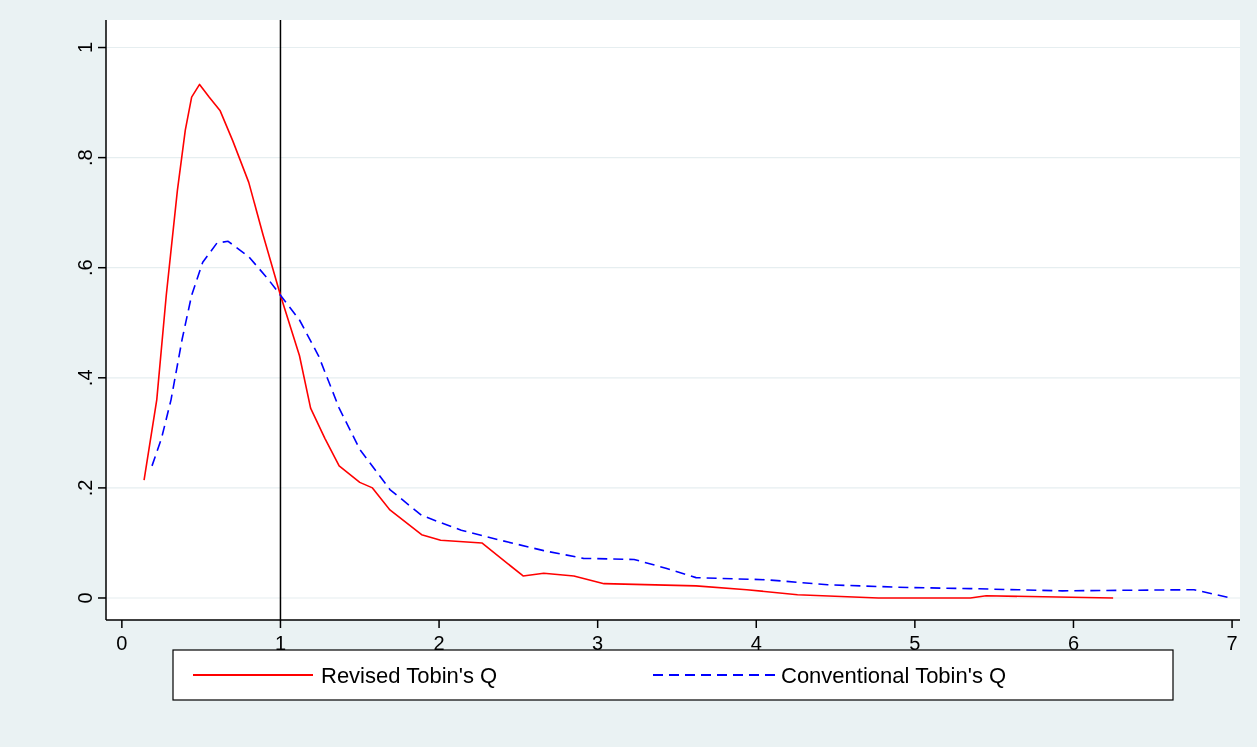  Describe the element at coordinates (85, 47) in the screenshot. I see `y-tick-label: 1` at that location.